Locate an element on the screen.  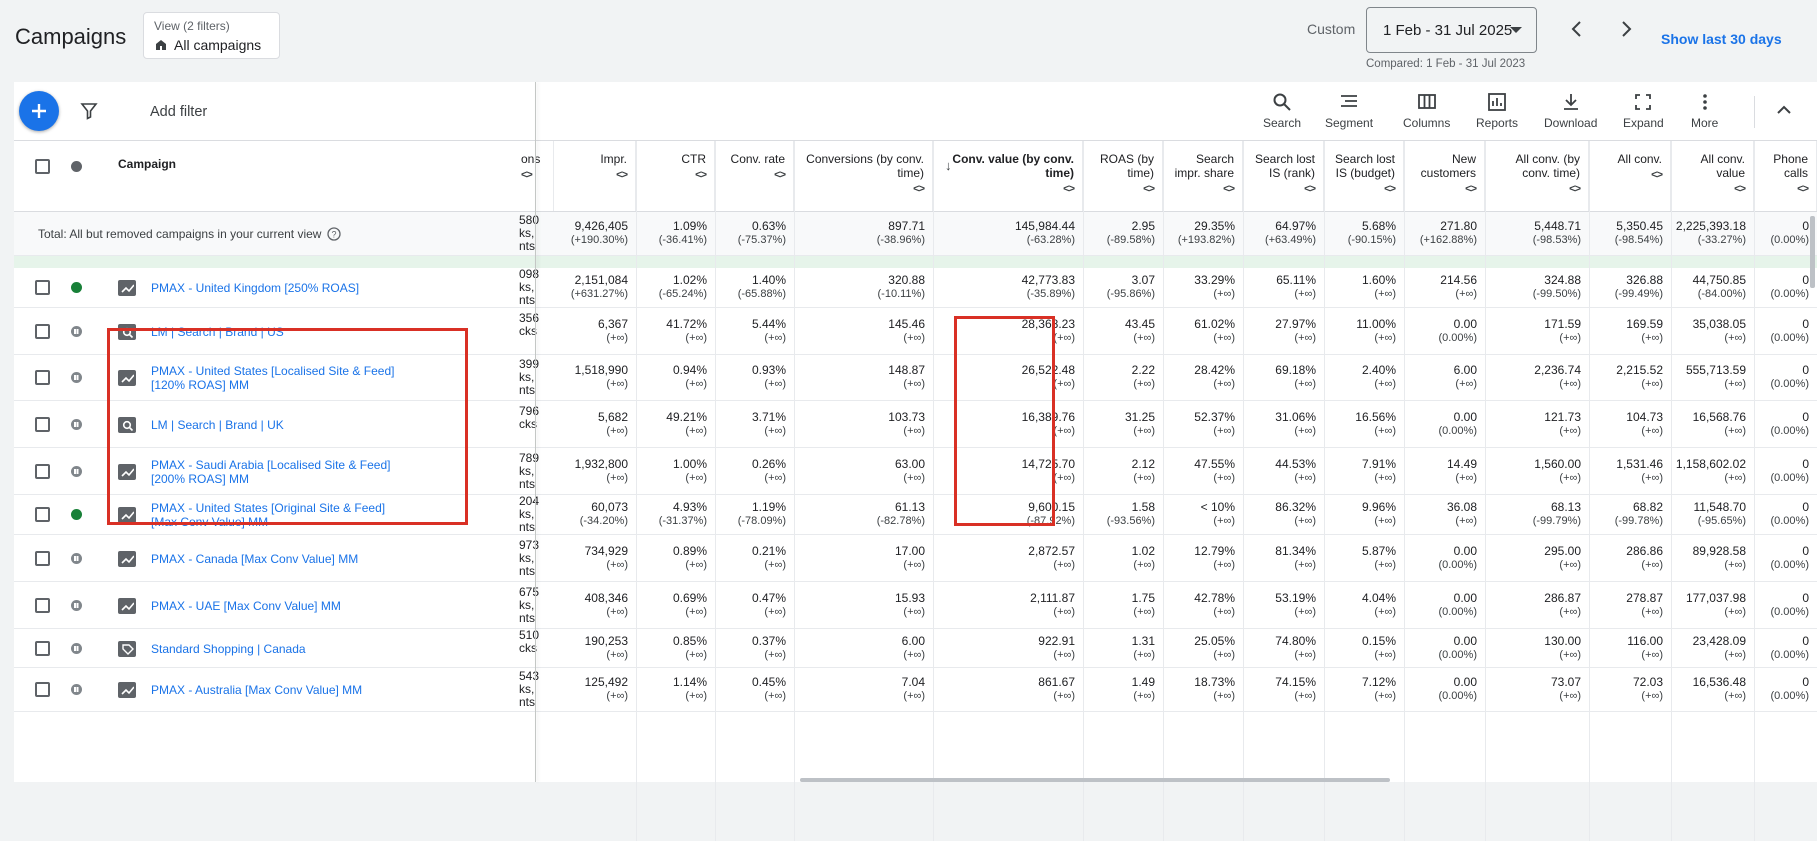
metric-value: 53.19% is located at coordinates (1295, 598).